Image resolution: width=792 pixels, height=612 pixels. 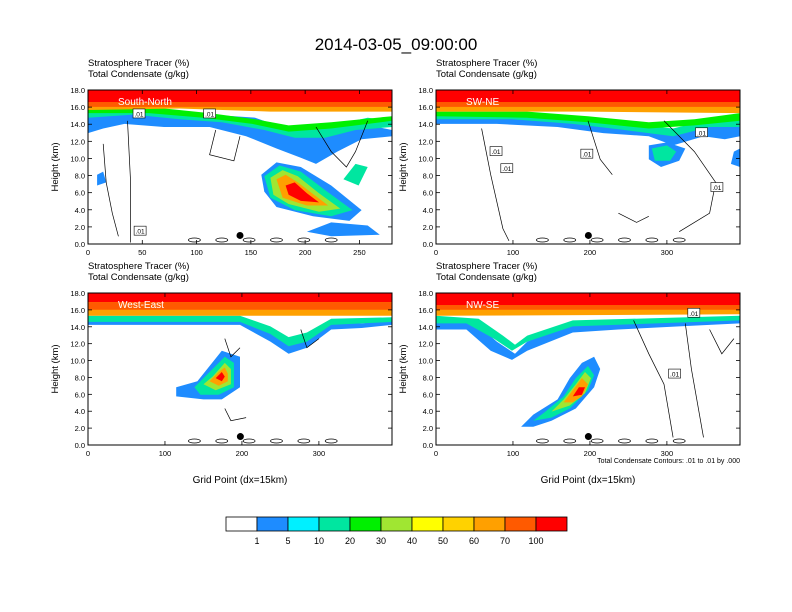 What do you see at coordinates (319, 541) in the screenshot?
I see `colorbar-label: 10` at bounding box center [319, 541].